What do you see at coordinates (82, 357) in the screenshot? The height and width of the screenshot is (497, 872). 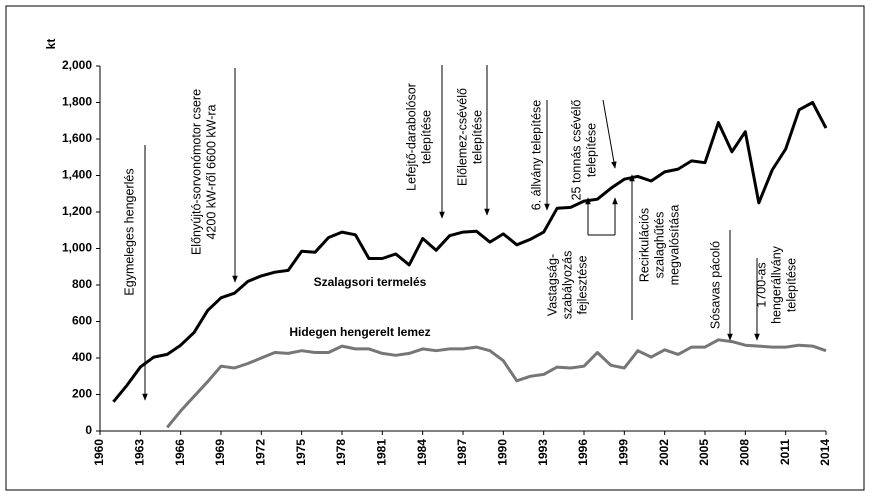 I see `y-tick-label: 400` at bounding box center [82, 357].